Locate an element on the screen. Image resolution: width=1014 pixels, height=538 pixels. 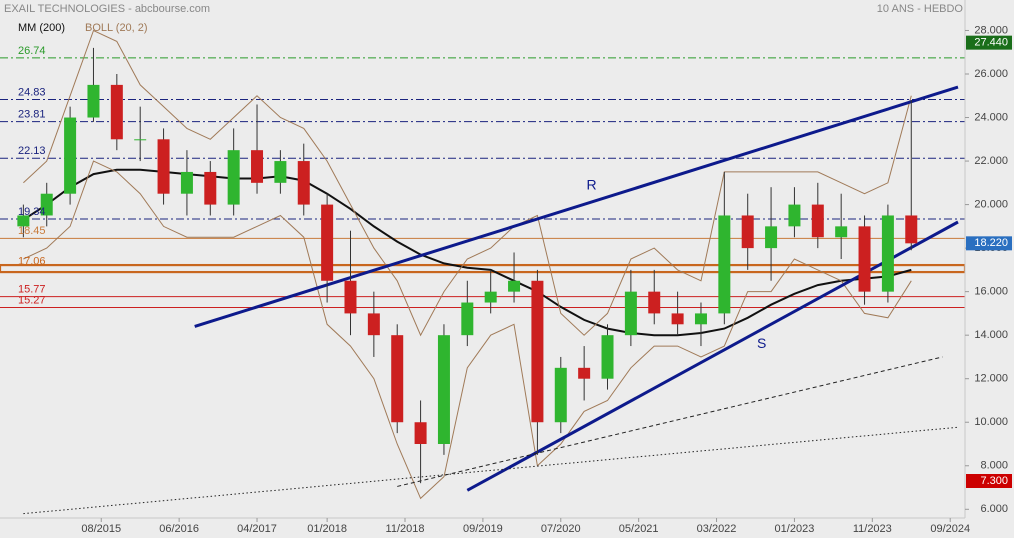
trendline-label: S is located at coordinates (761, 343).